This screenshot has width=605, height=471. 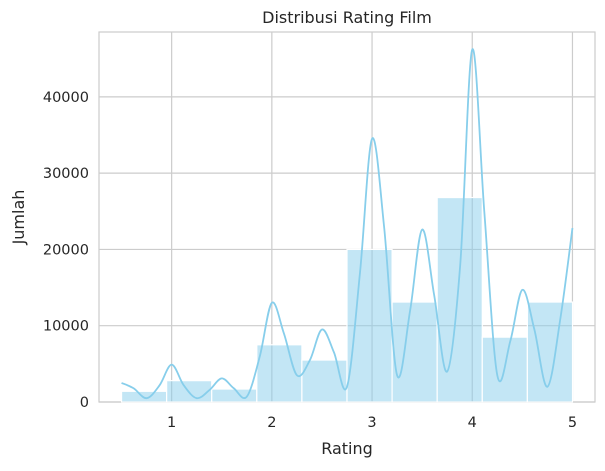 I want to click on x-tick-label: 3, so click(x=371, y=423).